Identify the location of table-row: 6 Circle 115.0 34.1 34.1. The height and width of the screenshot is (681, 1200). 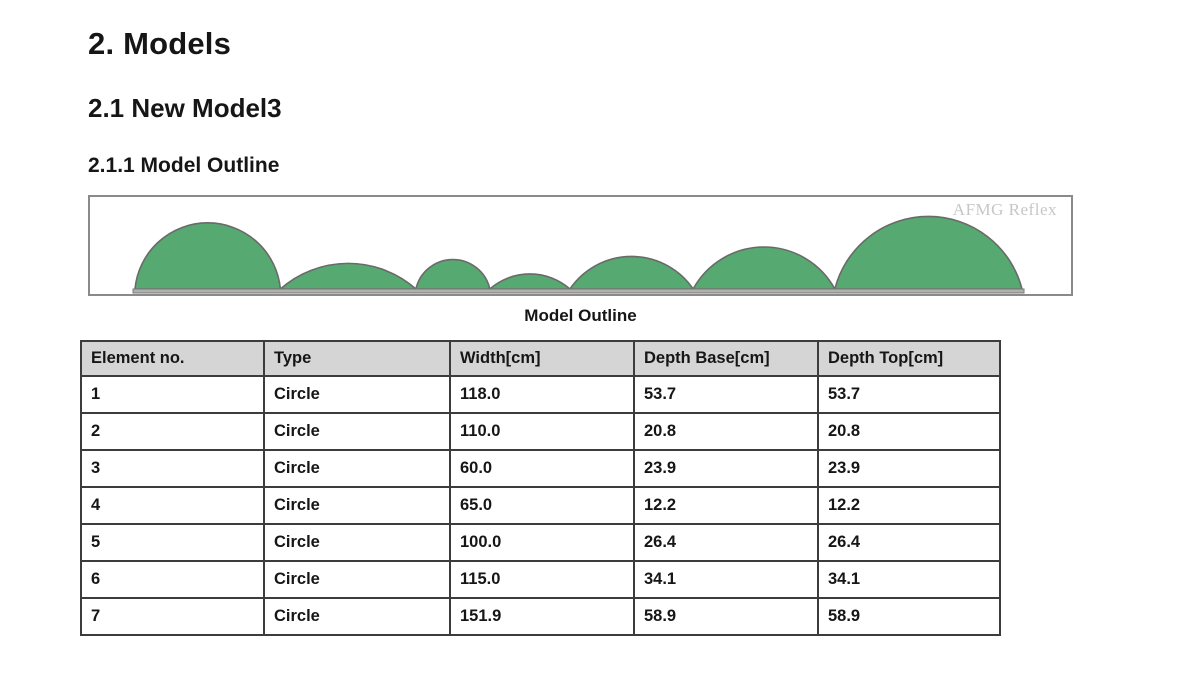
(540, 579).